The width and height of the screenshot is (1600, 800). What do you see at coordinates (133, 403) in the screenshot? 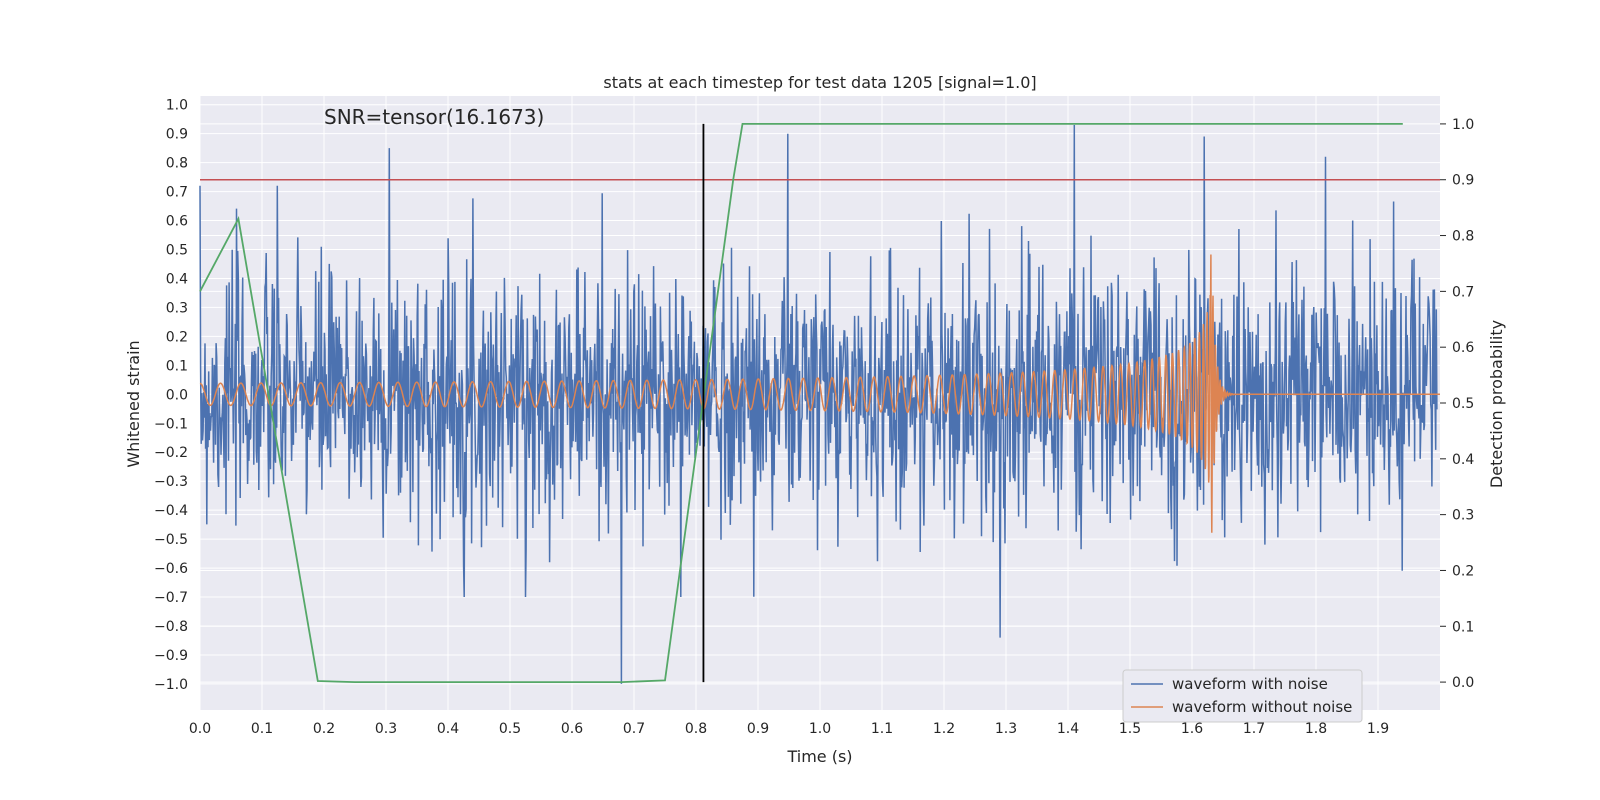
I see `y-axis-label: Whitened strain` at bounding box center [133, 403].